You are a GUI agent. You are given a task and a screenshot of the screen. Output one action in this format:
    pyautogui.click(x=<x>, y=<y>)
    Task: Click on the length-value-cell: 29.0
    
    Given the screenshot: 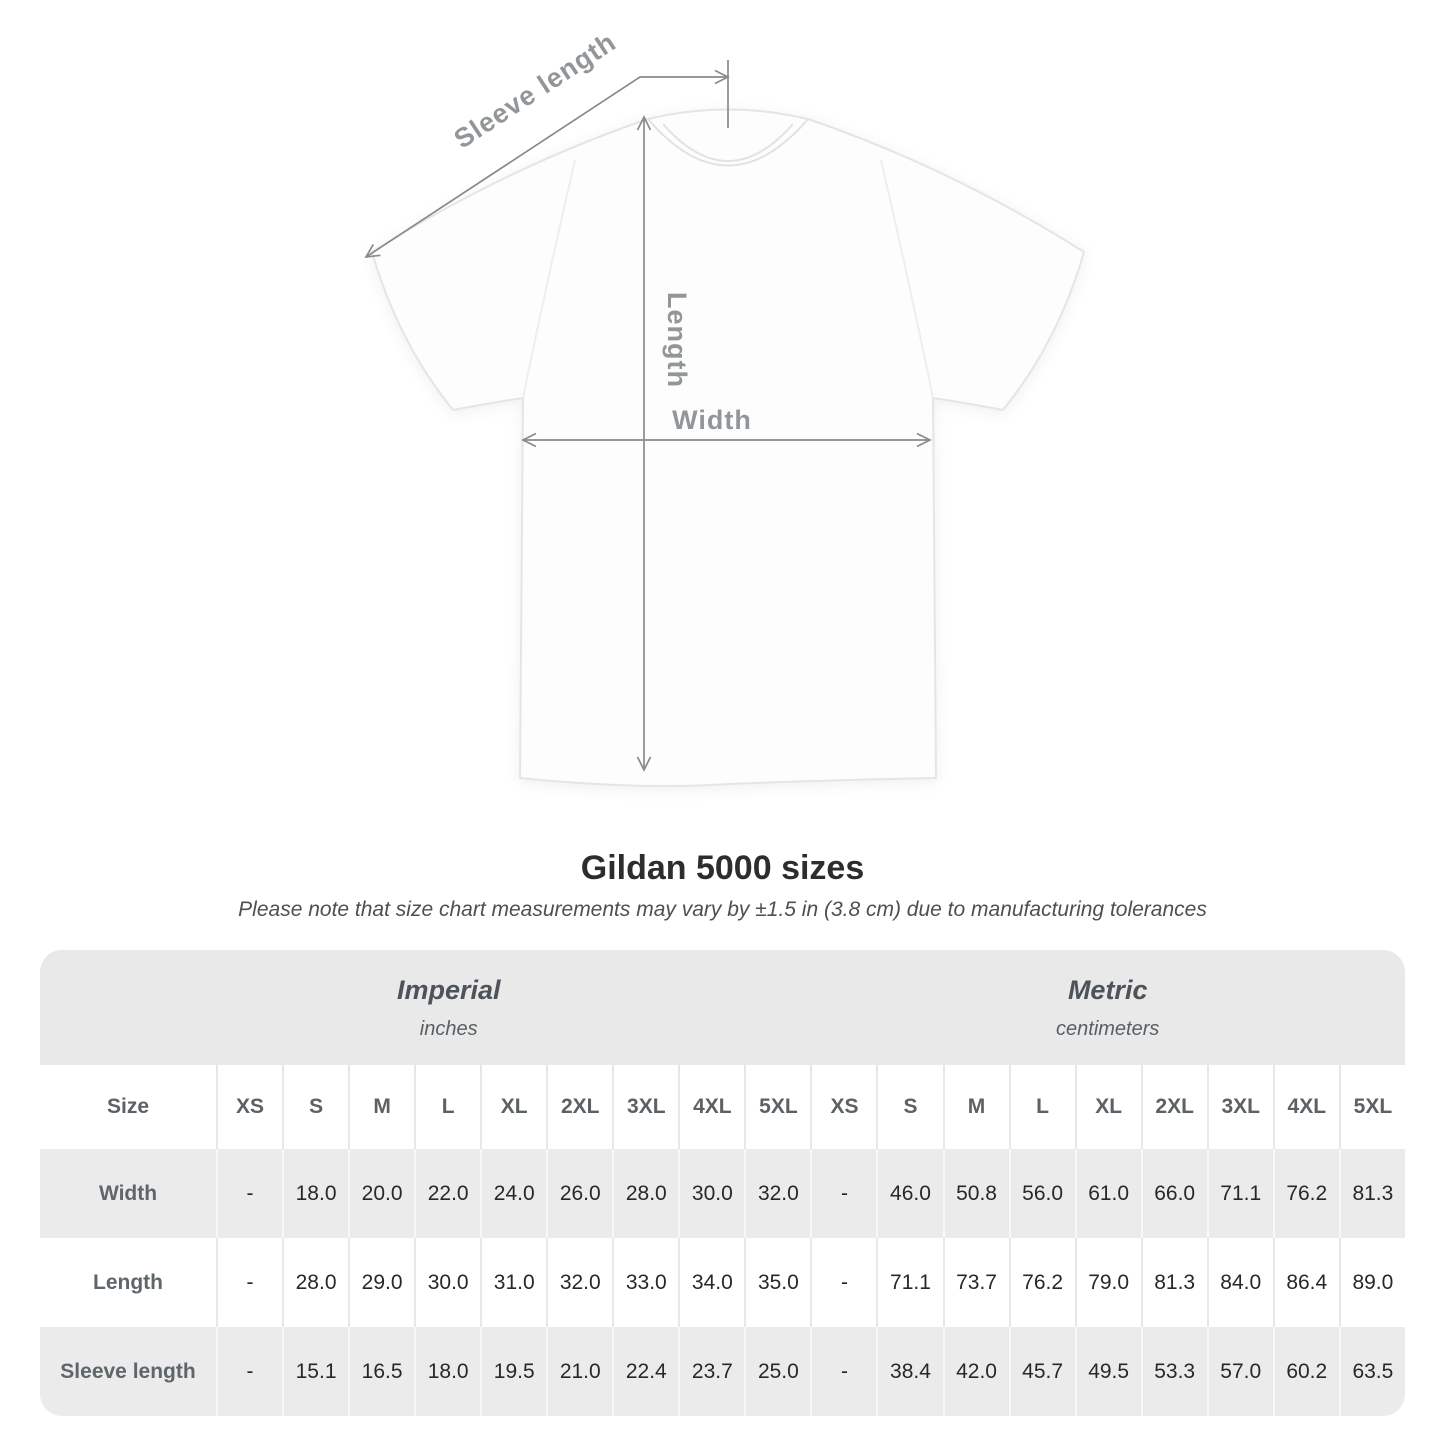 What is the action you would take?
    pyautogui.click(x=381, y=1282)
    